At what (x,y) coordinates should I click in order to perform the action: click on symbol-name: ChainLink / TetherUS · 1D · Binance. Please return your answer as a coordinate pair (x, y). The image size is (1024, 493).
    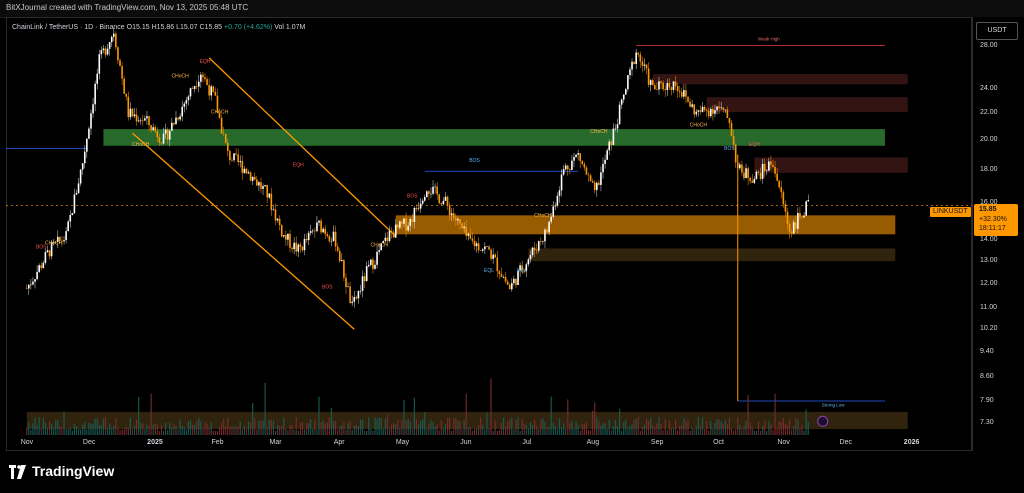
    Looking at the image, I should click on (68, 27).